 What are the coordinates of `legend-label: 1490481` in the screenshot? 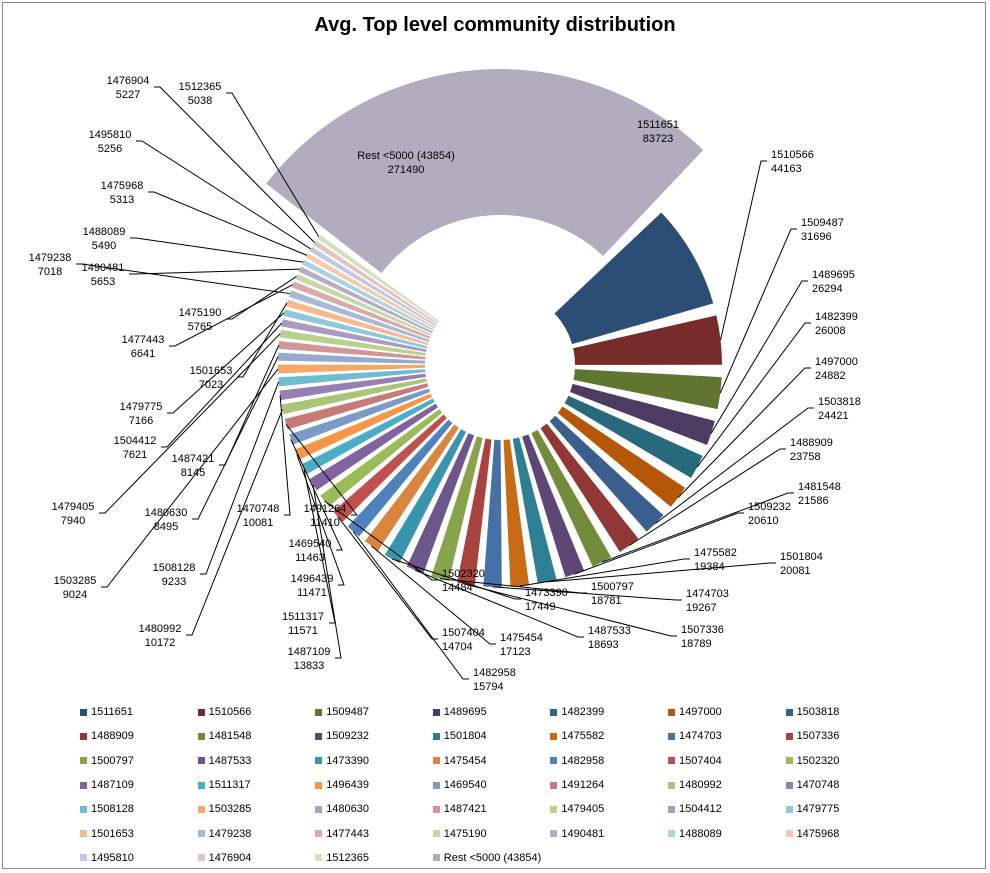 It's located at (583, 833).